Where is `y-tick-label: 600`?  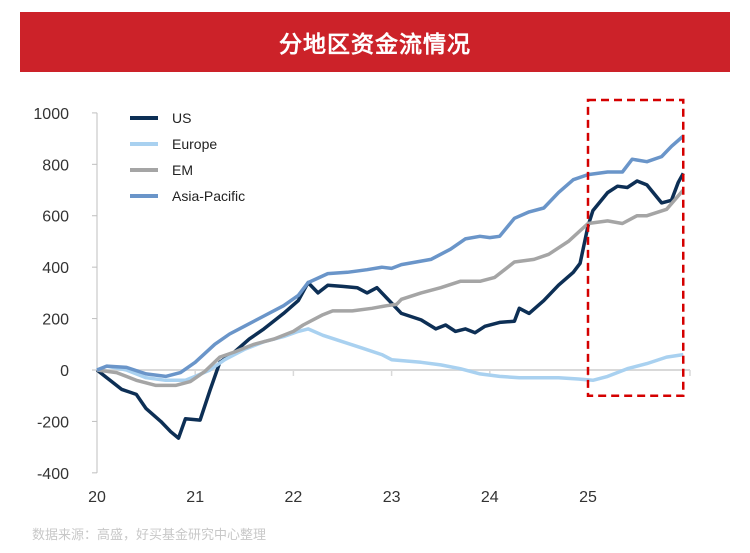 y-tick-label: 600 is located at coordinates (55, 217).